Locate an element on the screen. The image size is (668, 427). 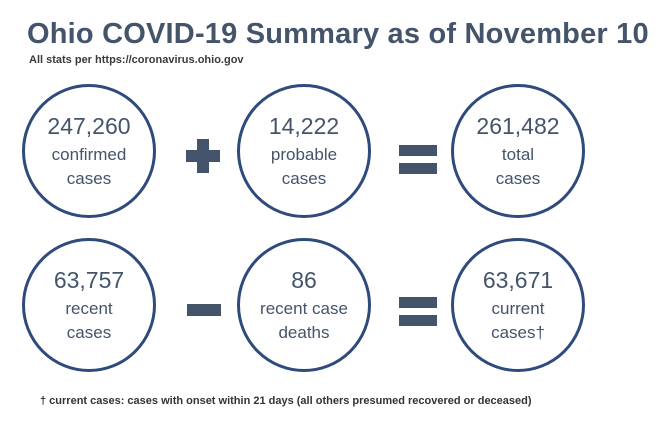
total-cases-label-2: cases is located at coordinates (518, 178).